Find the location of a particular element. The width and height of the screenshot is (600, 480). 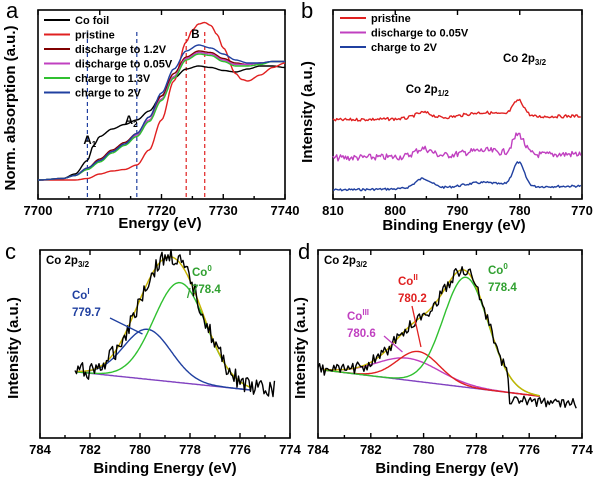

x-tick-label-a: 7730 is located at coordinates (223, 210).